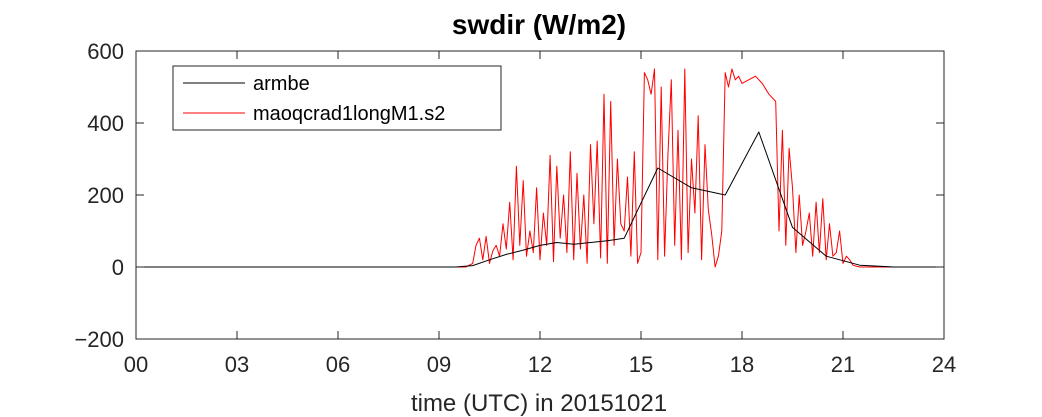  Describe the element at coordinates (439, 364) in the screenshot. I see `x-tick-label: 09` at that location.